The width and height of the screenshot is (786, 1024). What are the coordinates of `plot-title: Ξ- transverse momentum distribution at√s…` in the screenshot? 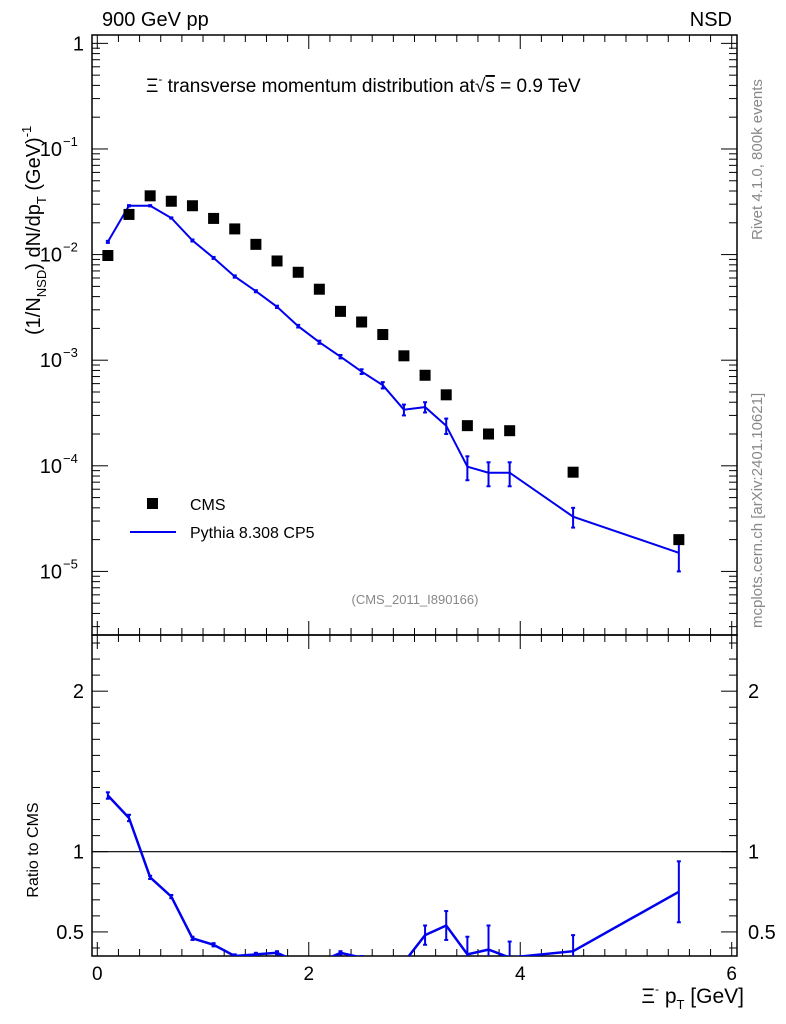 It's located at (363, 84).